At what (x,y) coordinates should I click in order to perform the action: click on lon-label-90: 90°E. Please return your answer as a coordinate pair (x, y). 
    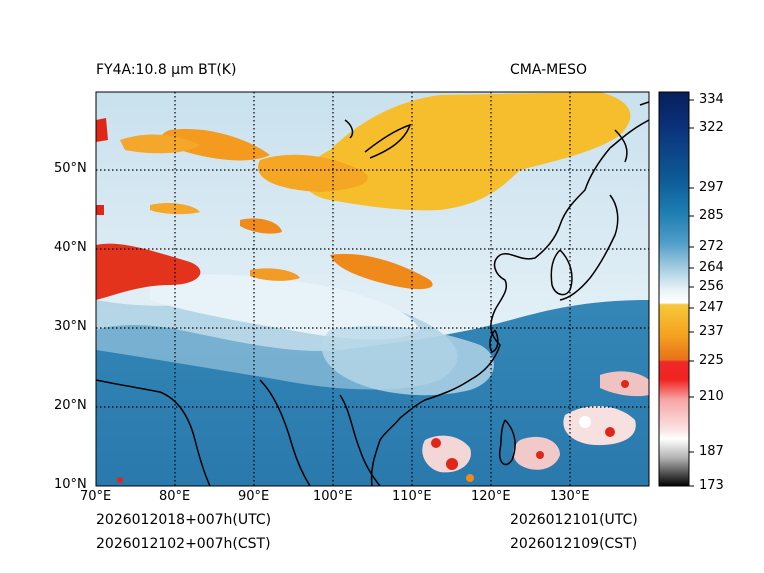
    Looking at the image, I should click on (254, 496).